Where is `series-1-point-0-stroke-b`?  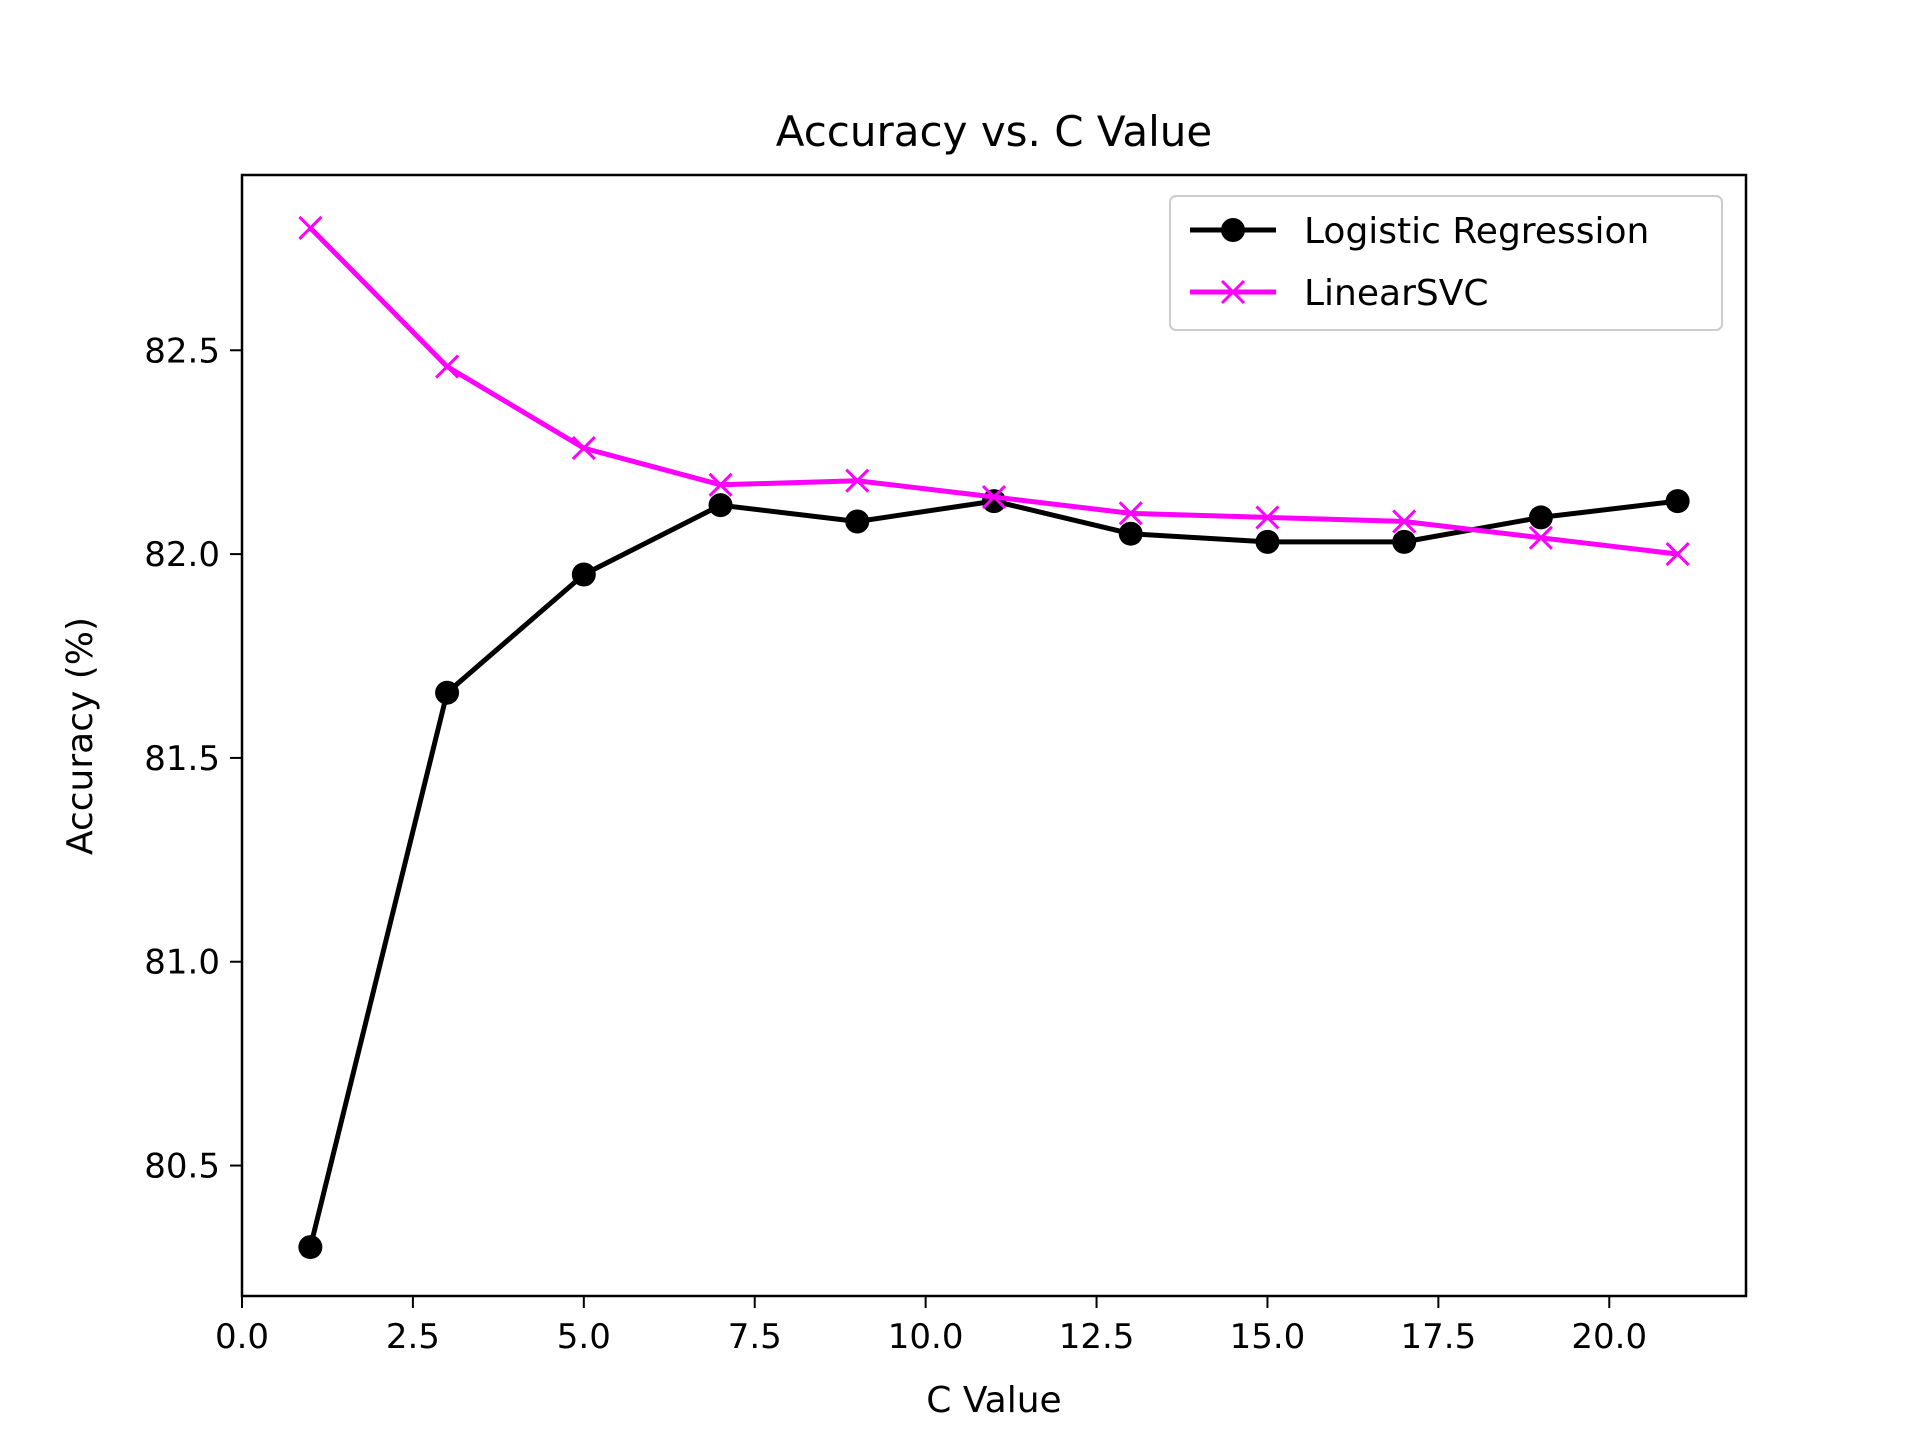
series-1-point-0-stroke-b is located at coordinates (310, 228).